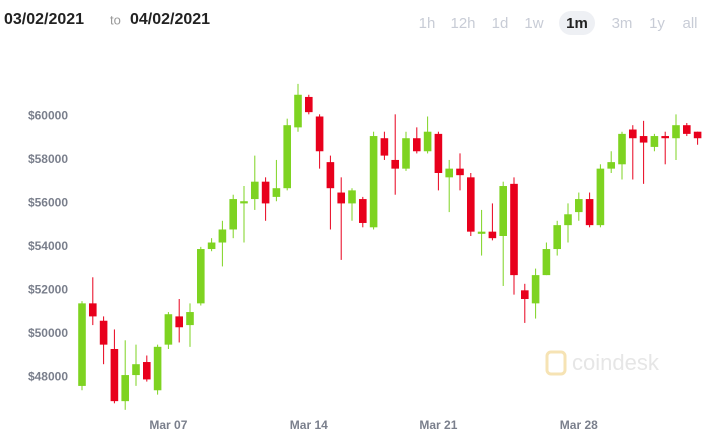 This screenshot has width=723, height=444. What do you see at coordinates (533, 23) in the screenshot?
I see `range-button: 1w` at bounding box center [533, 23].